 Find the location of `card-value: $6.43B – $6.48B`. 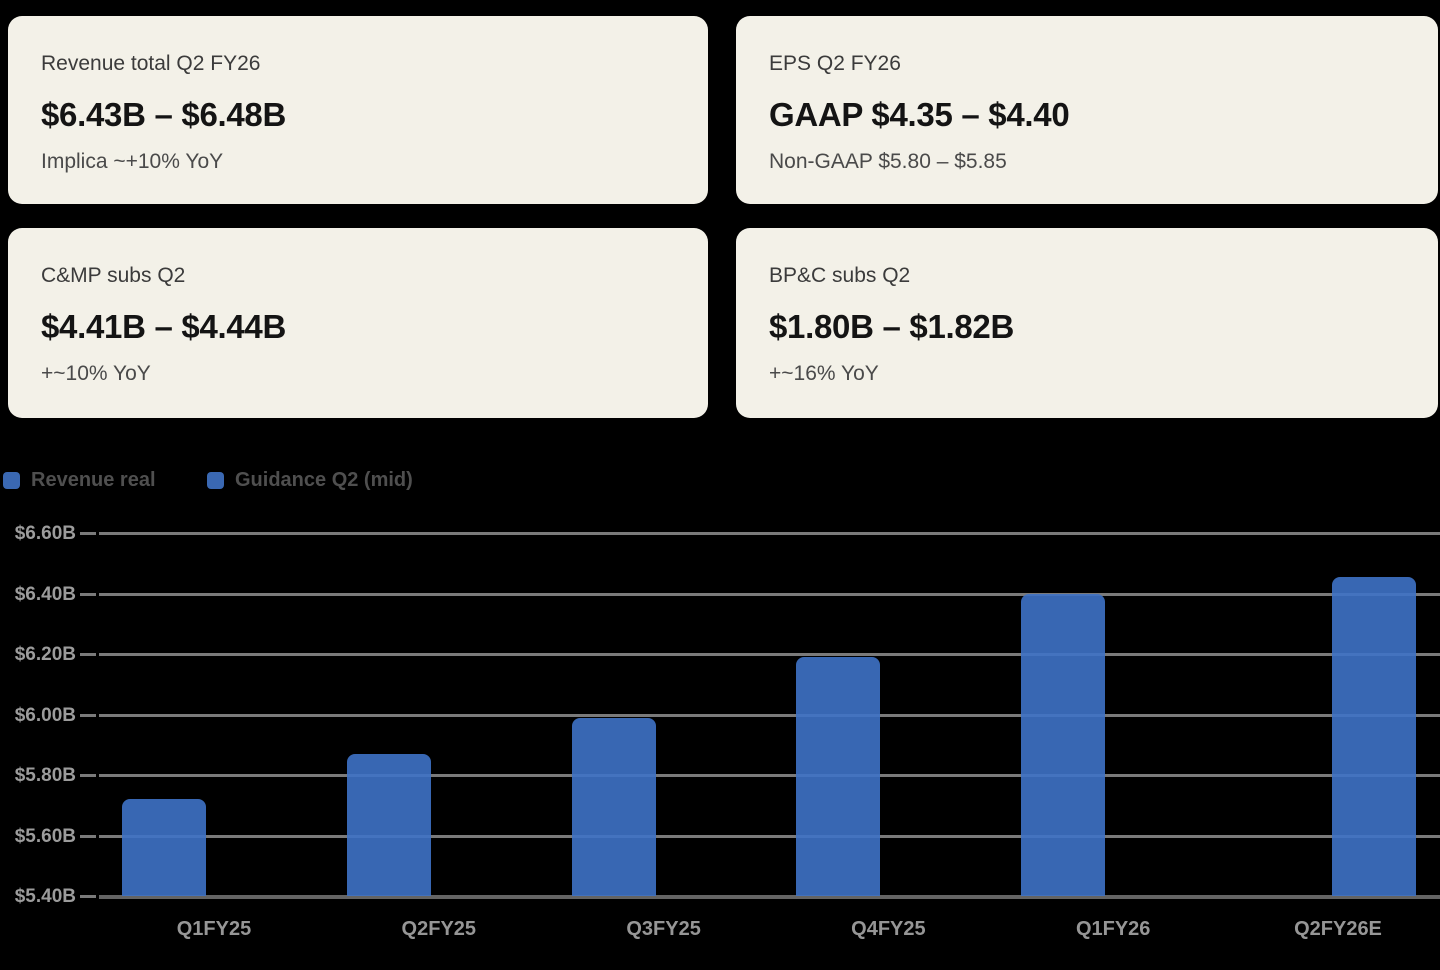

card-value: $6.43B – $6.48B is located at coordinates (164, 114).